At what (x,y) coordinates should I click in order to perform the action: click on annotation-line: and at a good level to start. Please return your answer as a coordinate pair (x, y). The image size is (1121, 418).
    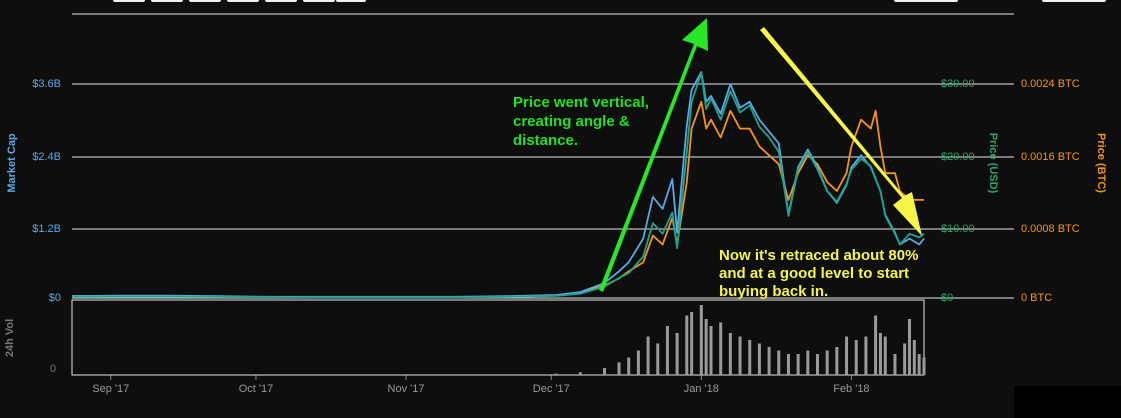
    Looking at the image, I should click on (814, 273).